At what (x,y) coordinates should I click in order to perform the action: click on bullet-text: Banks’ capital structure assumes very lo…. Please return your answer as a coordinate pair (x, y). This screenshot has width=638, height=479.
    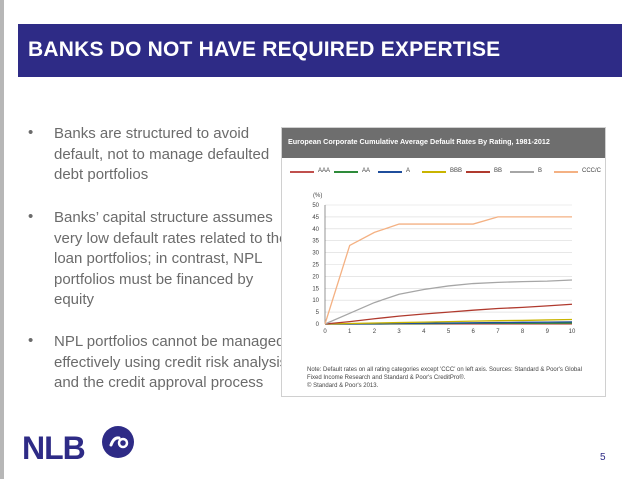
    Looking at the image, I should click on (171, 258).